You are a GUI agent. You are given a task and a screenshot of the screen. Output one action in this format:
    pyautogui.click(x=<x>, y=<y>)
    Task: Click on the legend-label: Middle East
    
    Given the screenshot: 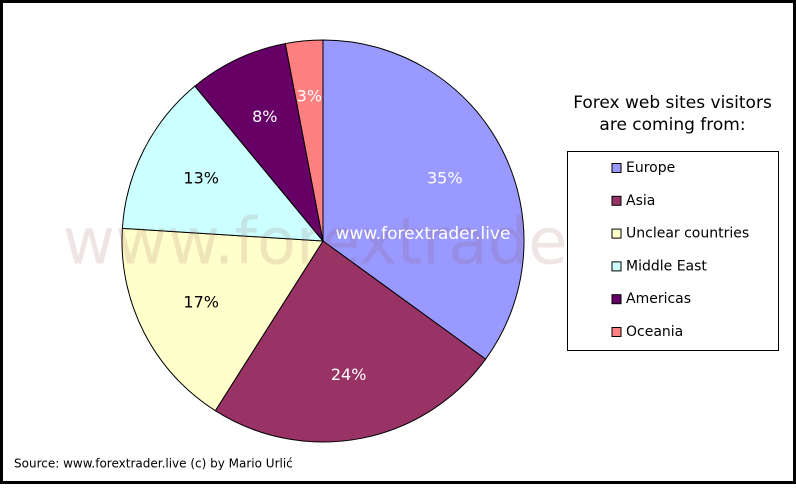 What is the action you would take?
    pyautogui.click(x=666, y=266)
    